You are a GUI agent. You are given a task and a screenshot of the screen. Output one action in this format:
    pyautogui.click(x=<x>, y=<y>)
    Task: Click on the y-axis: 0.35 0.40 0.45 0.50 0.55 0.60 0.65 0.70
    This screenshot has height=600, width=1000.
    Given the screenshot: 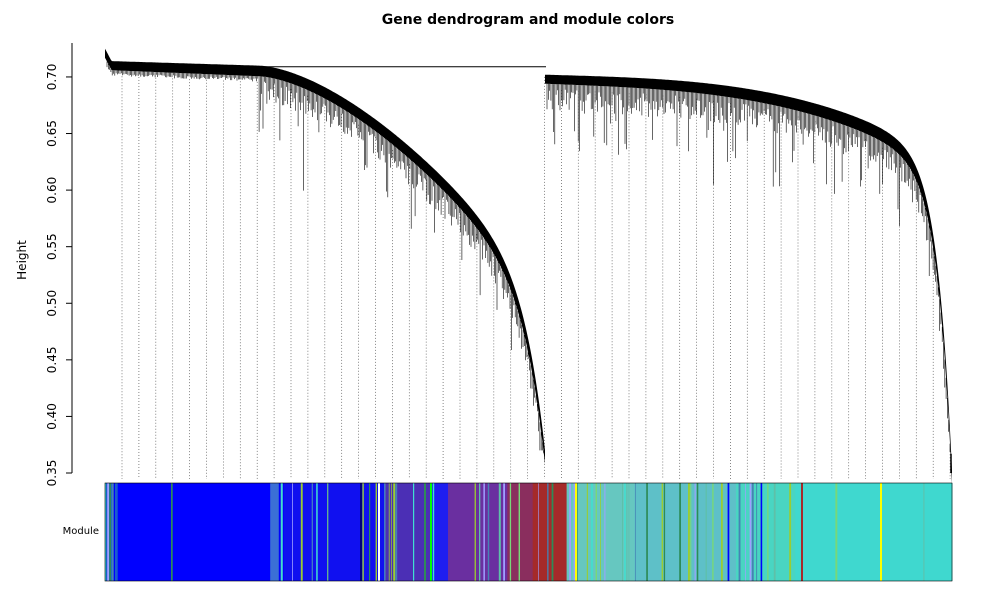 What is the action you would take?
    pyautogui.click(x=59, y=265)
    